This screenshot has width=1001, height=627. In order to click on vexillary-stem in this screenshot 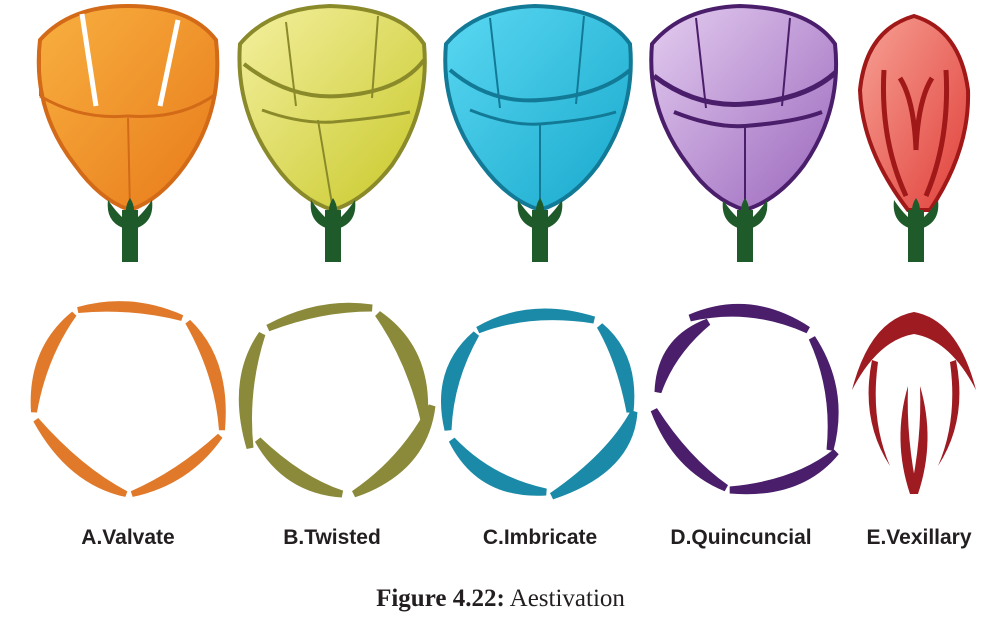, I will do `click(916, 230)`.